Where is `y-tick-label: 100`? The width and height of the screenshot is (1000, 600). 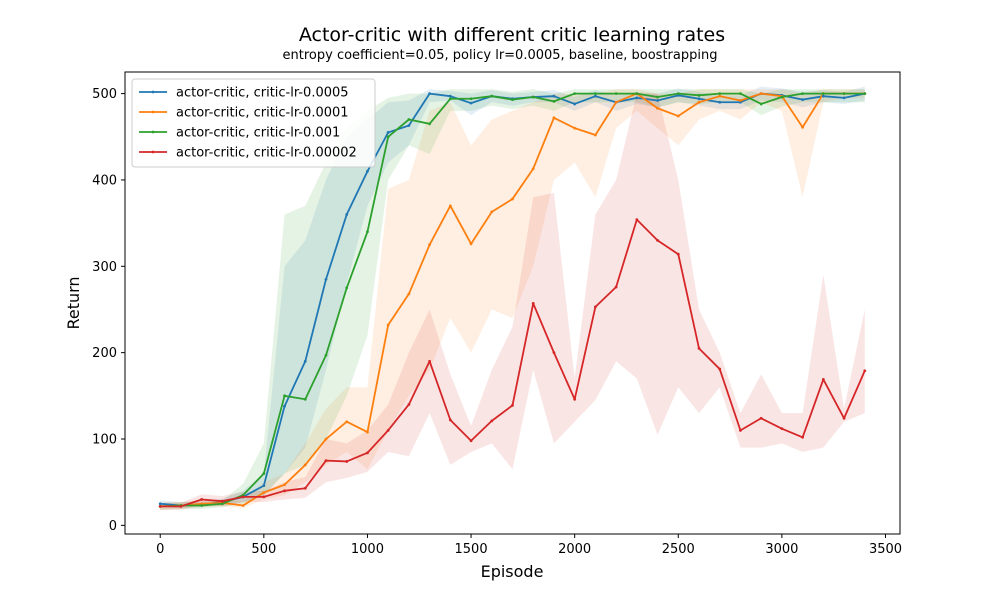
y-tick-label: 100 is located at coordinates (104, 440).